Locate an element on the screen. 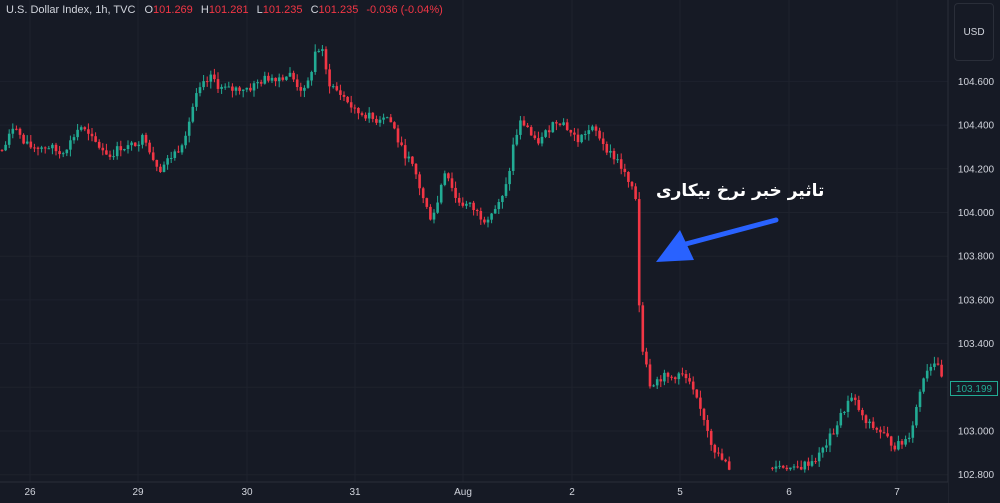 The width and height of the screenshot is (1000, 503). last-price-tag: 103.199 is located at coordinates (974, 388).